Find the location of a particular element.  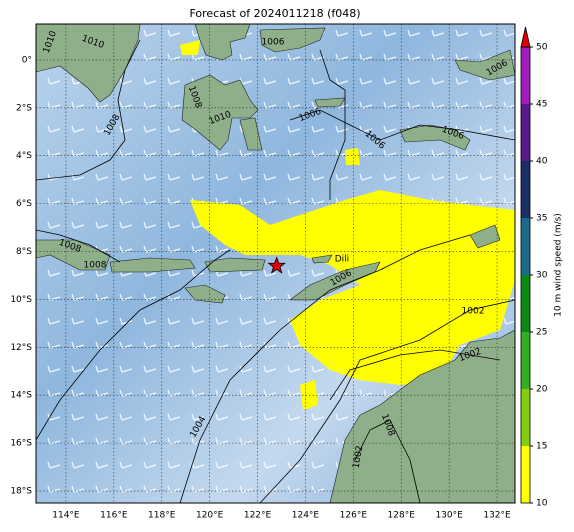

colorbar-label: 10 m wind speed (m/s) is located at coordinates (559, 265).